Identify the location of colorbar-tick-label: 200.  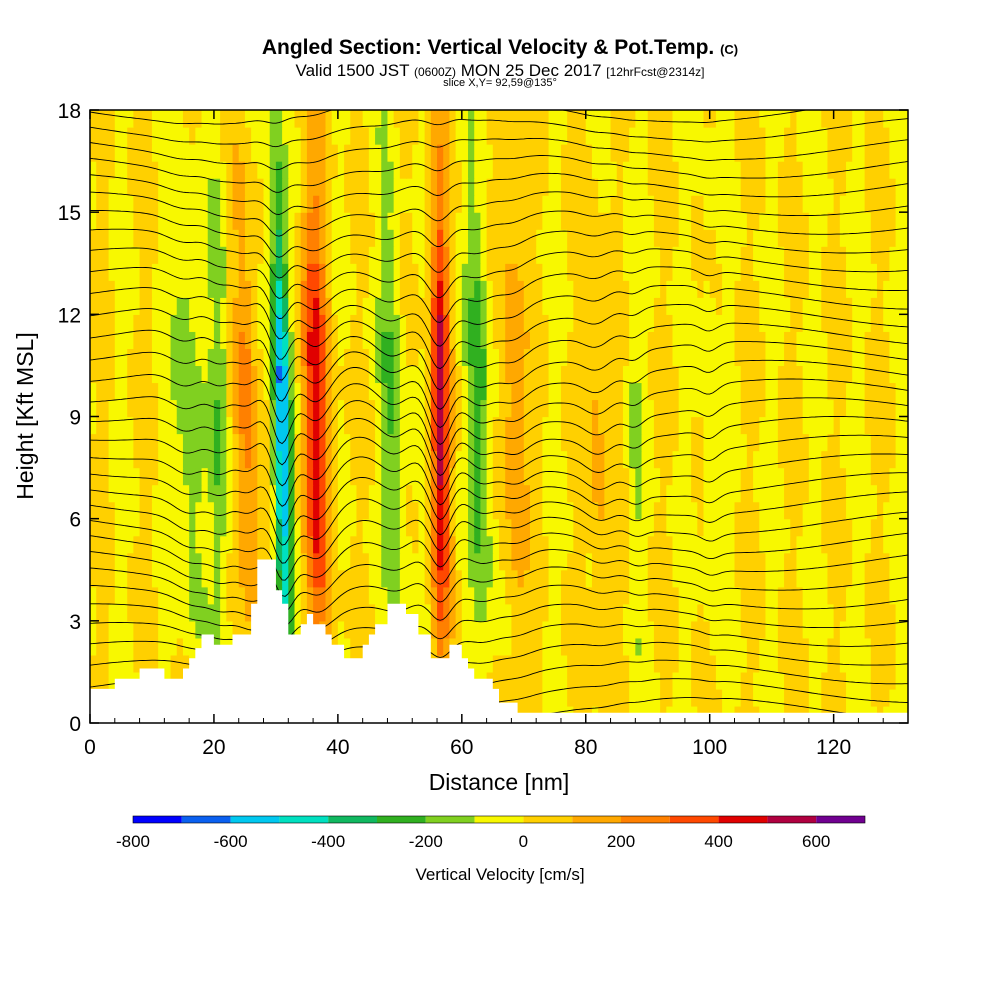
(621, 841).